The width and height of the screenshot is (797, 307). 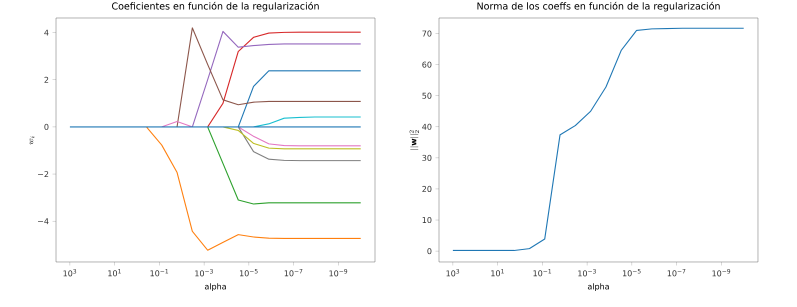 What do you see at coordinates (427, 127) in the screenshot?
I see `y-tick-label: 40` at bounding box center [427, 127].